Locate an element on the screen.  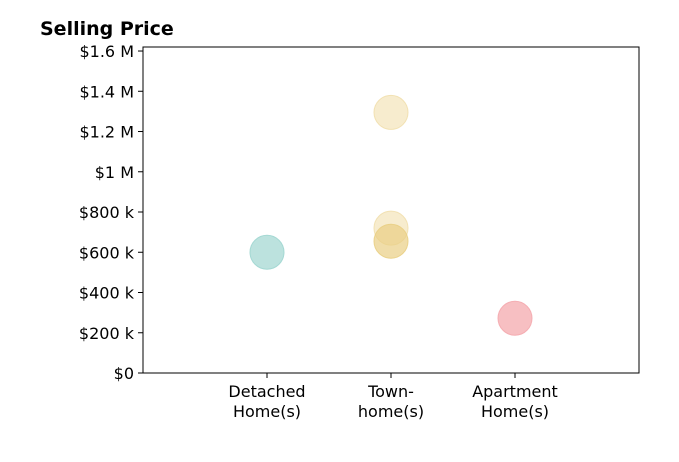
y-tick-label: $400 k is located at coordinates (107, 293).